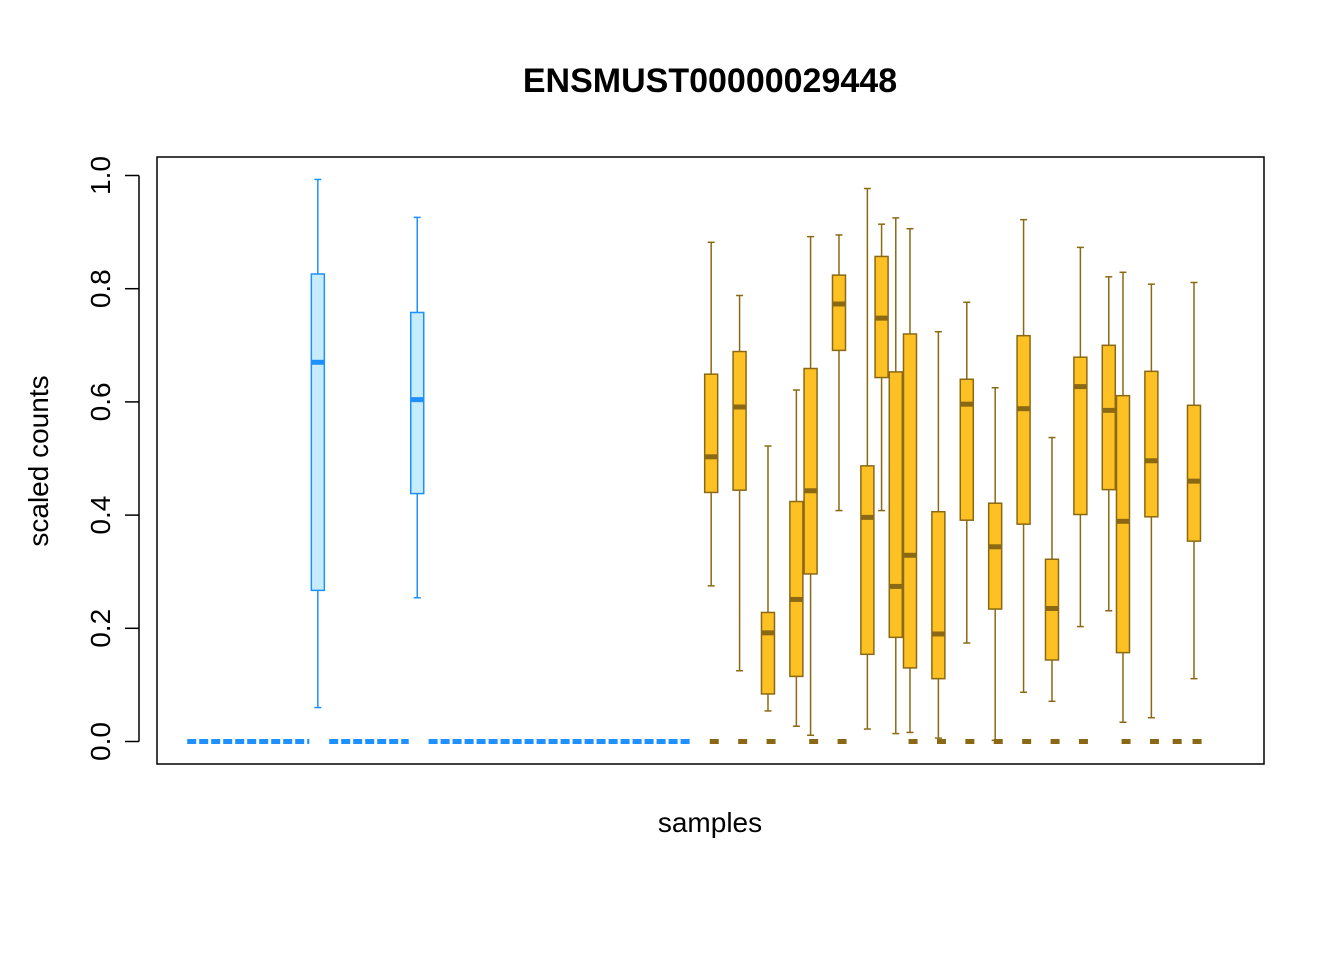 This screenshot has width=1344, height=960. I want to click on y-axis-label: scaled counts, so click(38, 460).